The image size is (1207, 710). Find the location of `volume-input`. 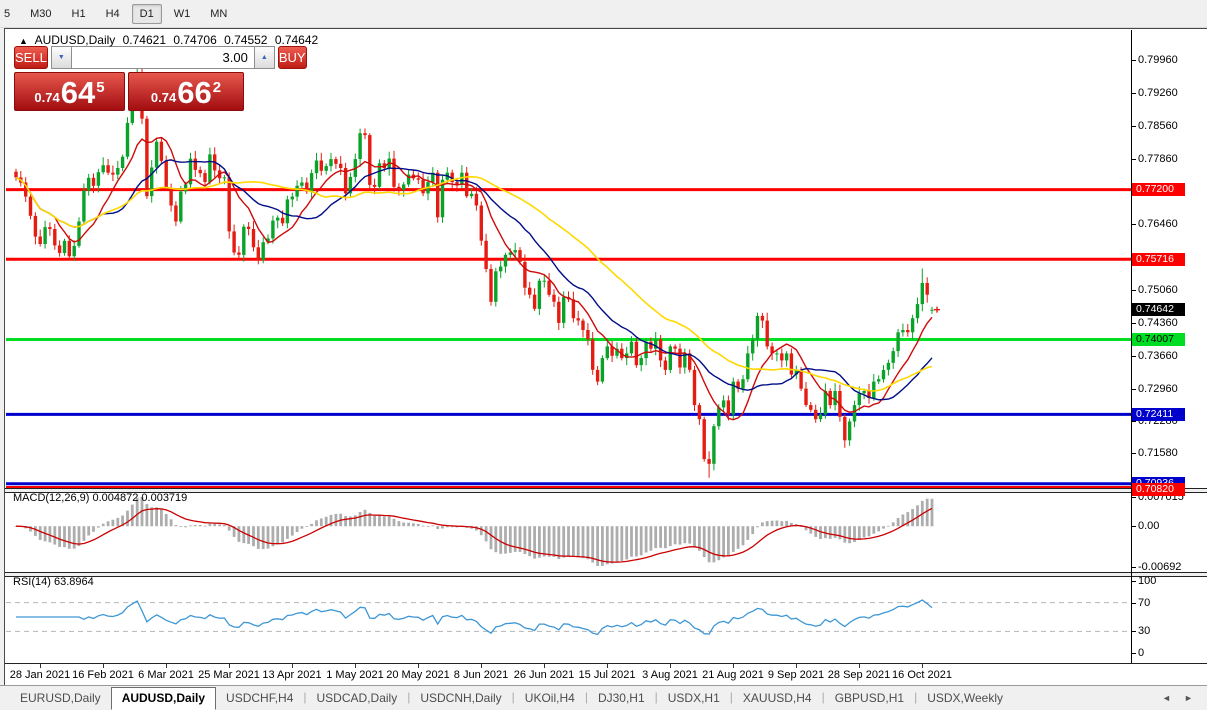

volume-input is located at coordinates (162, 57).